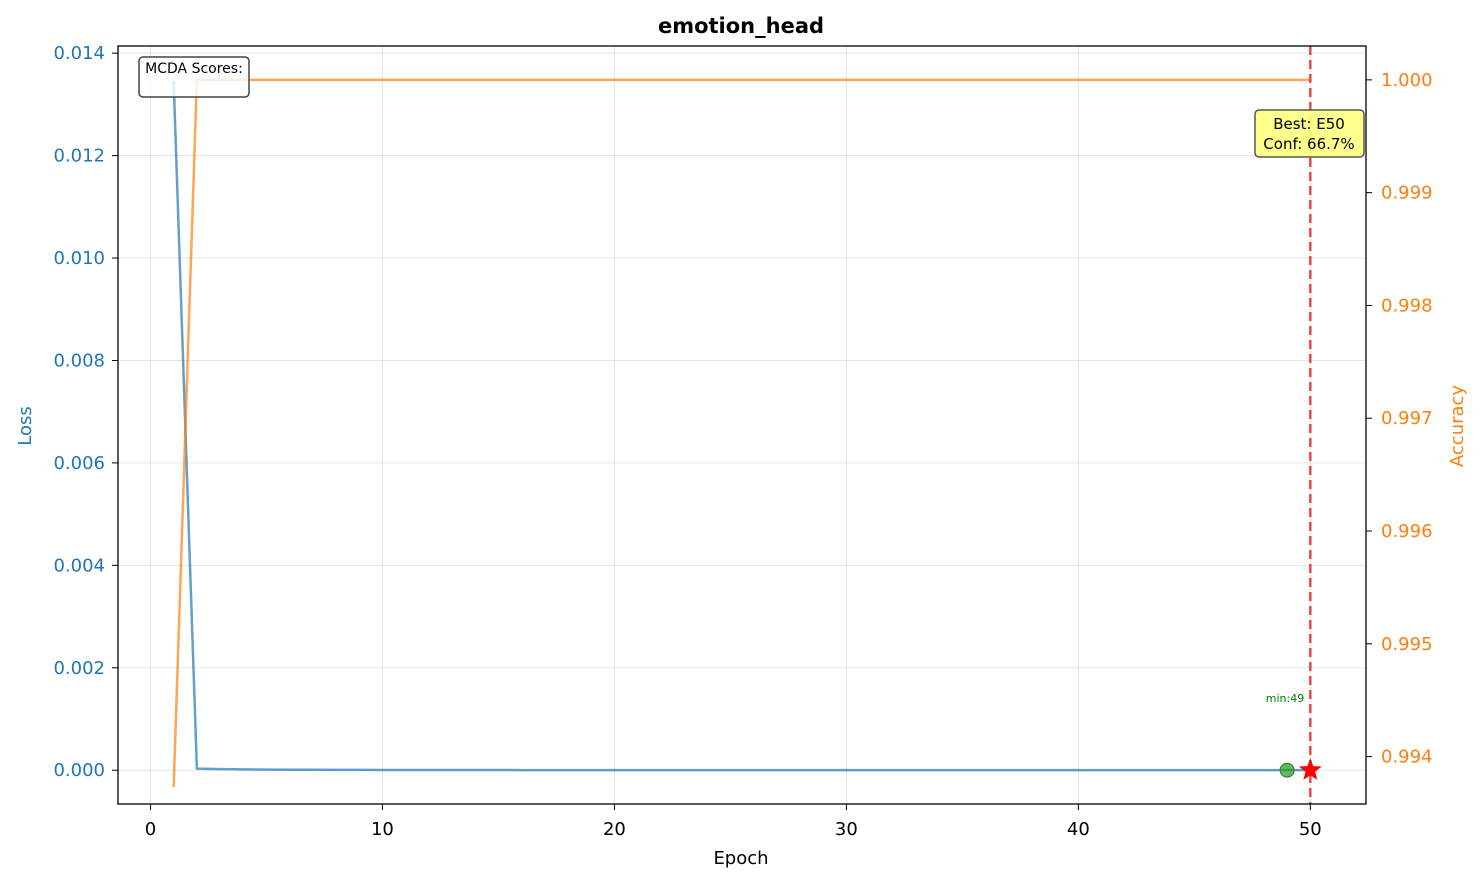 This screenshot has width=1483, height=887. What do you see at coordinates (79, 463) in the screenshot?
I see `y-left-tick-label: 0.006` at bounding box center [79, 463].